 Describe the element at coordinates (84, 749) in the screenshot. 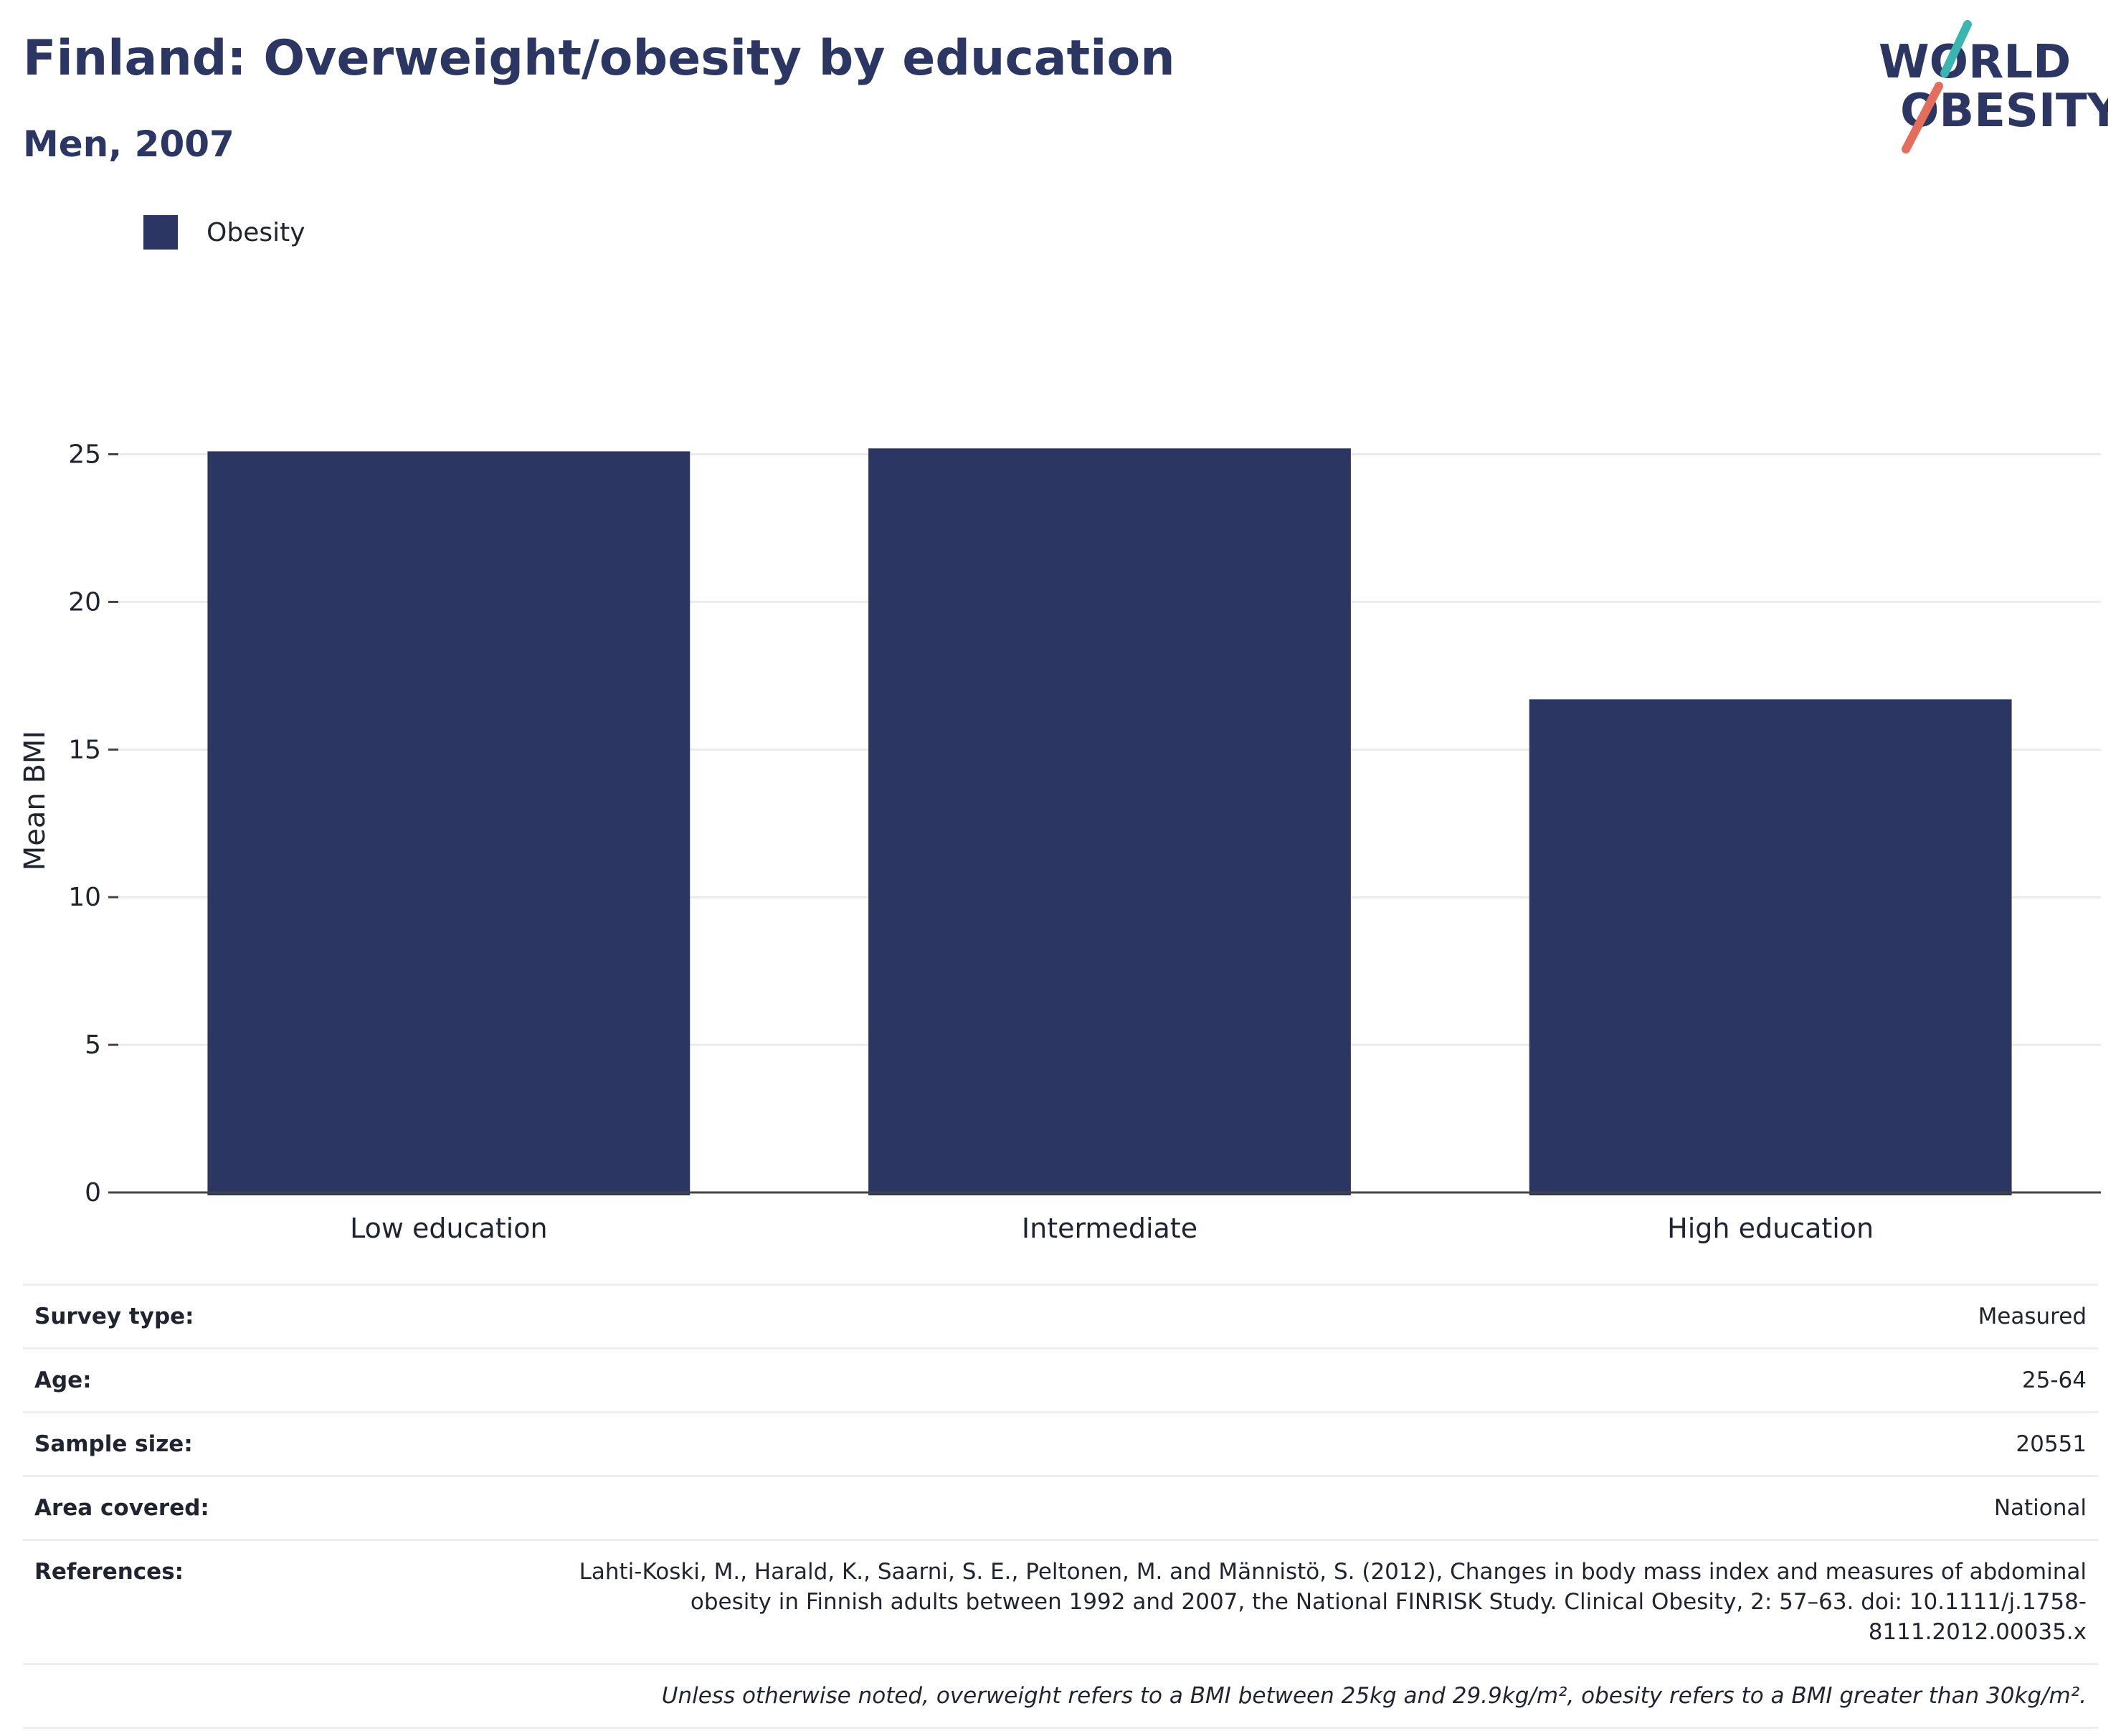

I see `y-tick-label: 15` at that location.